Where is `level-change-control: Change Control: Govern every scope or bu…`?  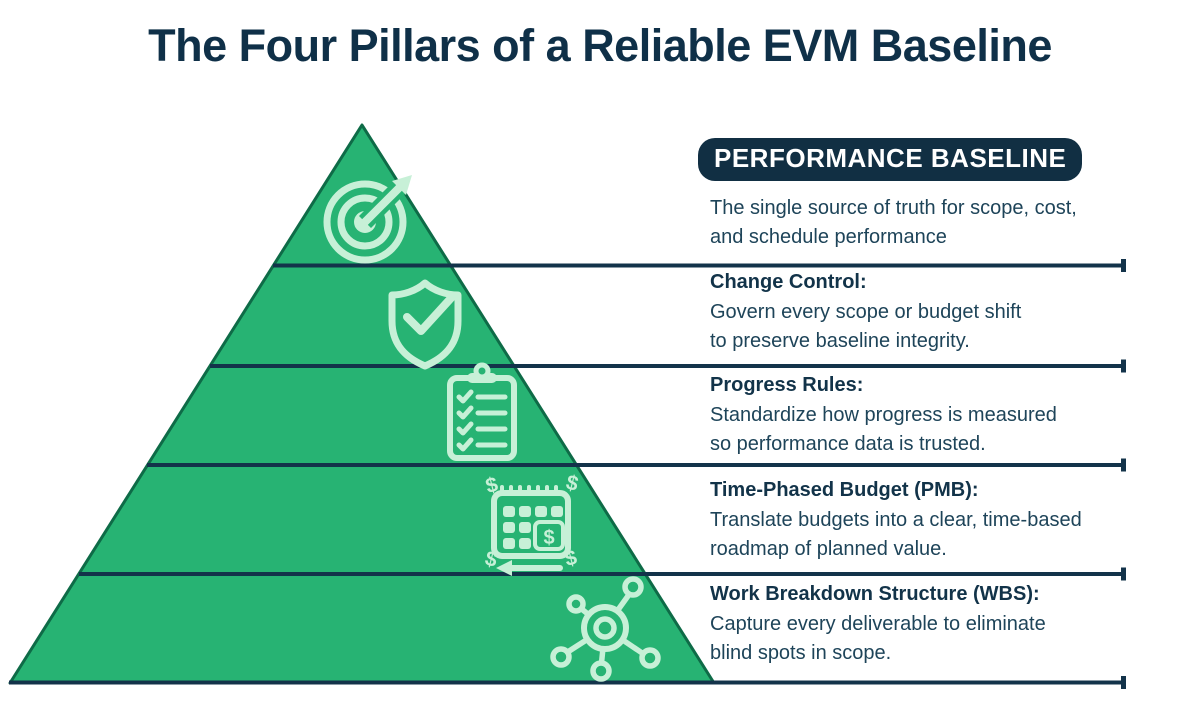
level-change-control: Change Control: Govern every scope or bu… is located at coordinates (925, 312).